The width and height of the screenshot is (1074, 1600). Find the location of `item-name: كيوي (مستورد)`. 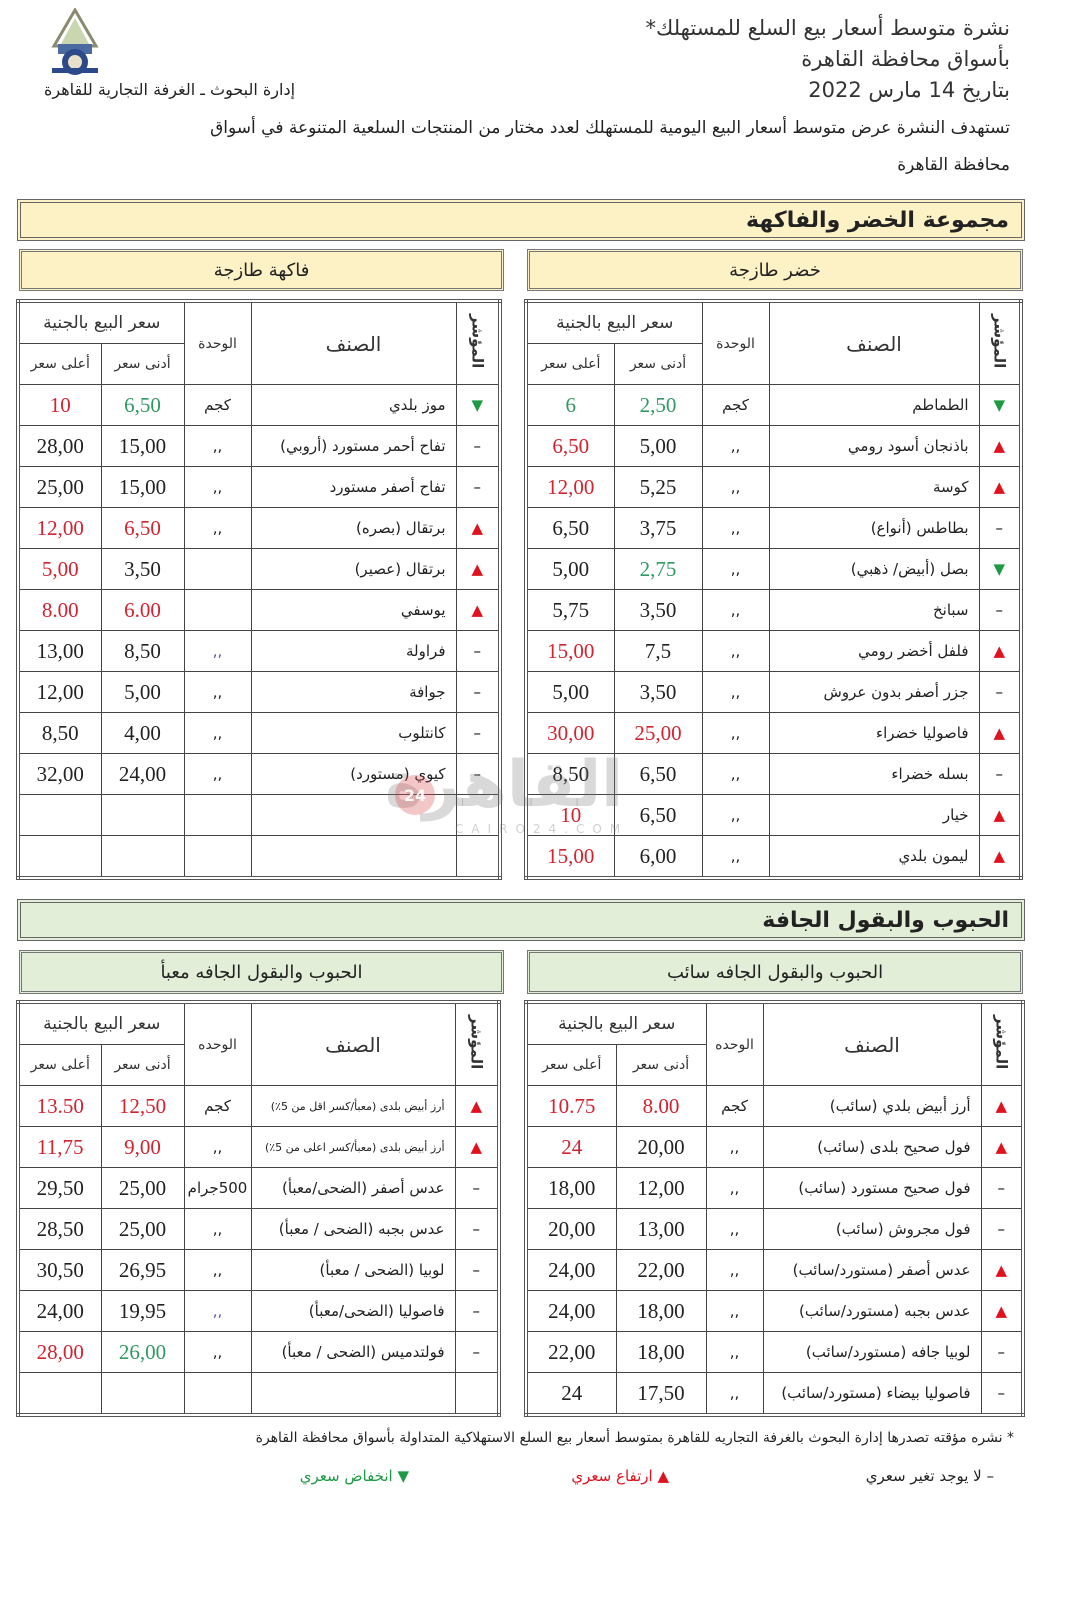

item-name: كيوي (مستورد) is located at coordinates (353, 774).